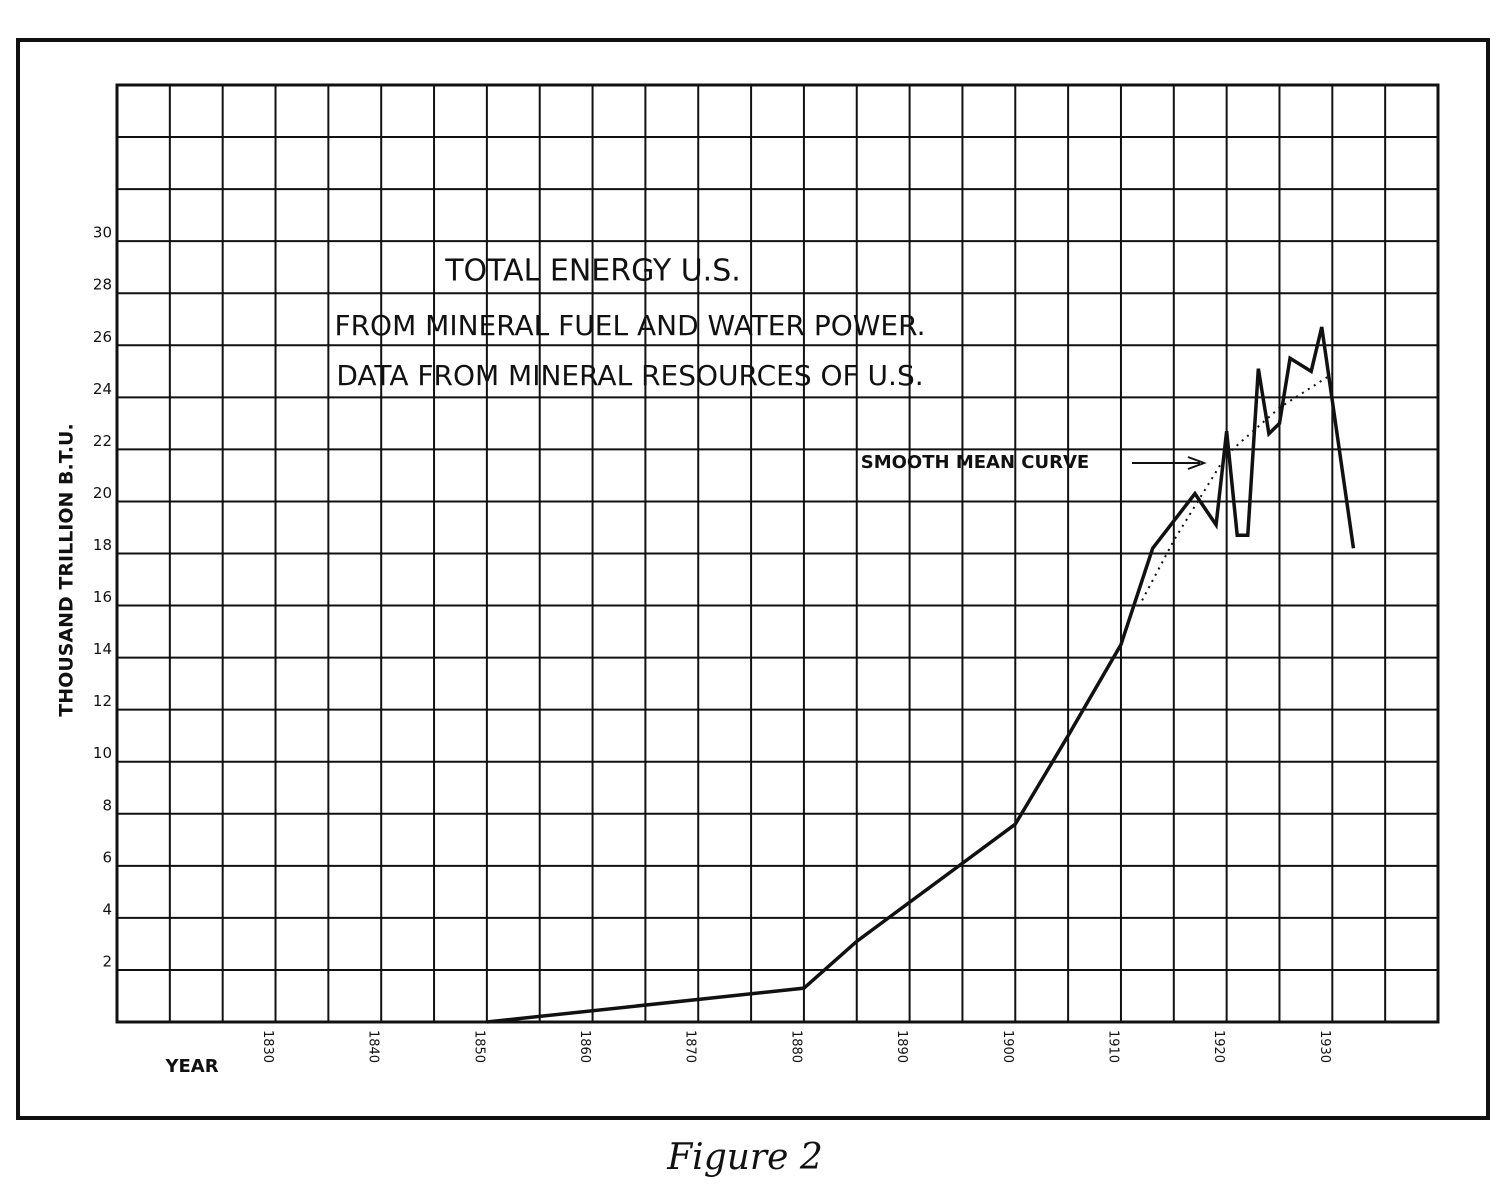 This screenshot has width=1504, height=1199. What do you see at coordinates (630, 325) in the screenshot?
I see `title-line: FROM MINERAL FUEL AND WATER POWER.` at bounding box center [630, 325].